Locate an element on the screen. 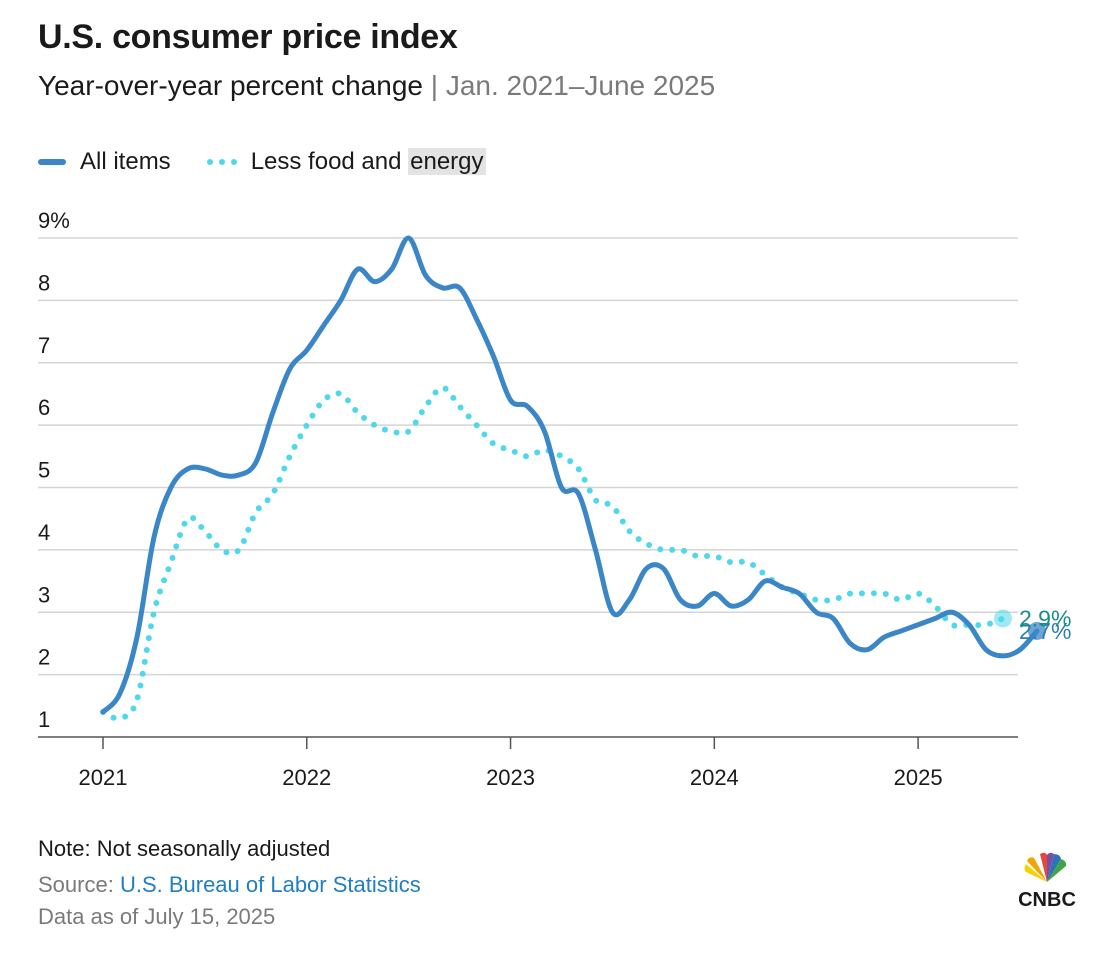  cnbc-wordmark: CNBC is located at coordinates (1047, 899).